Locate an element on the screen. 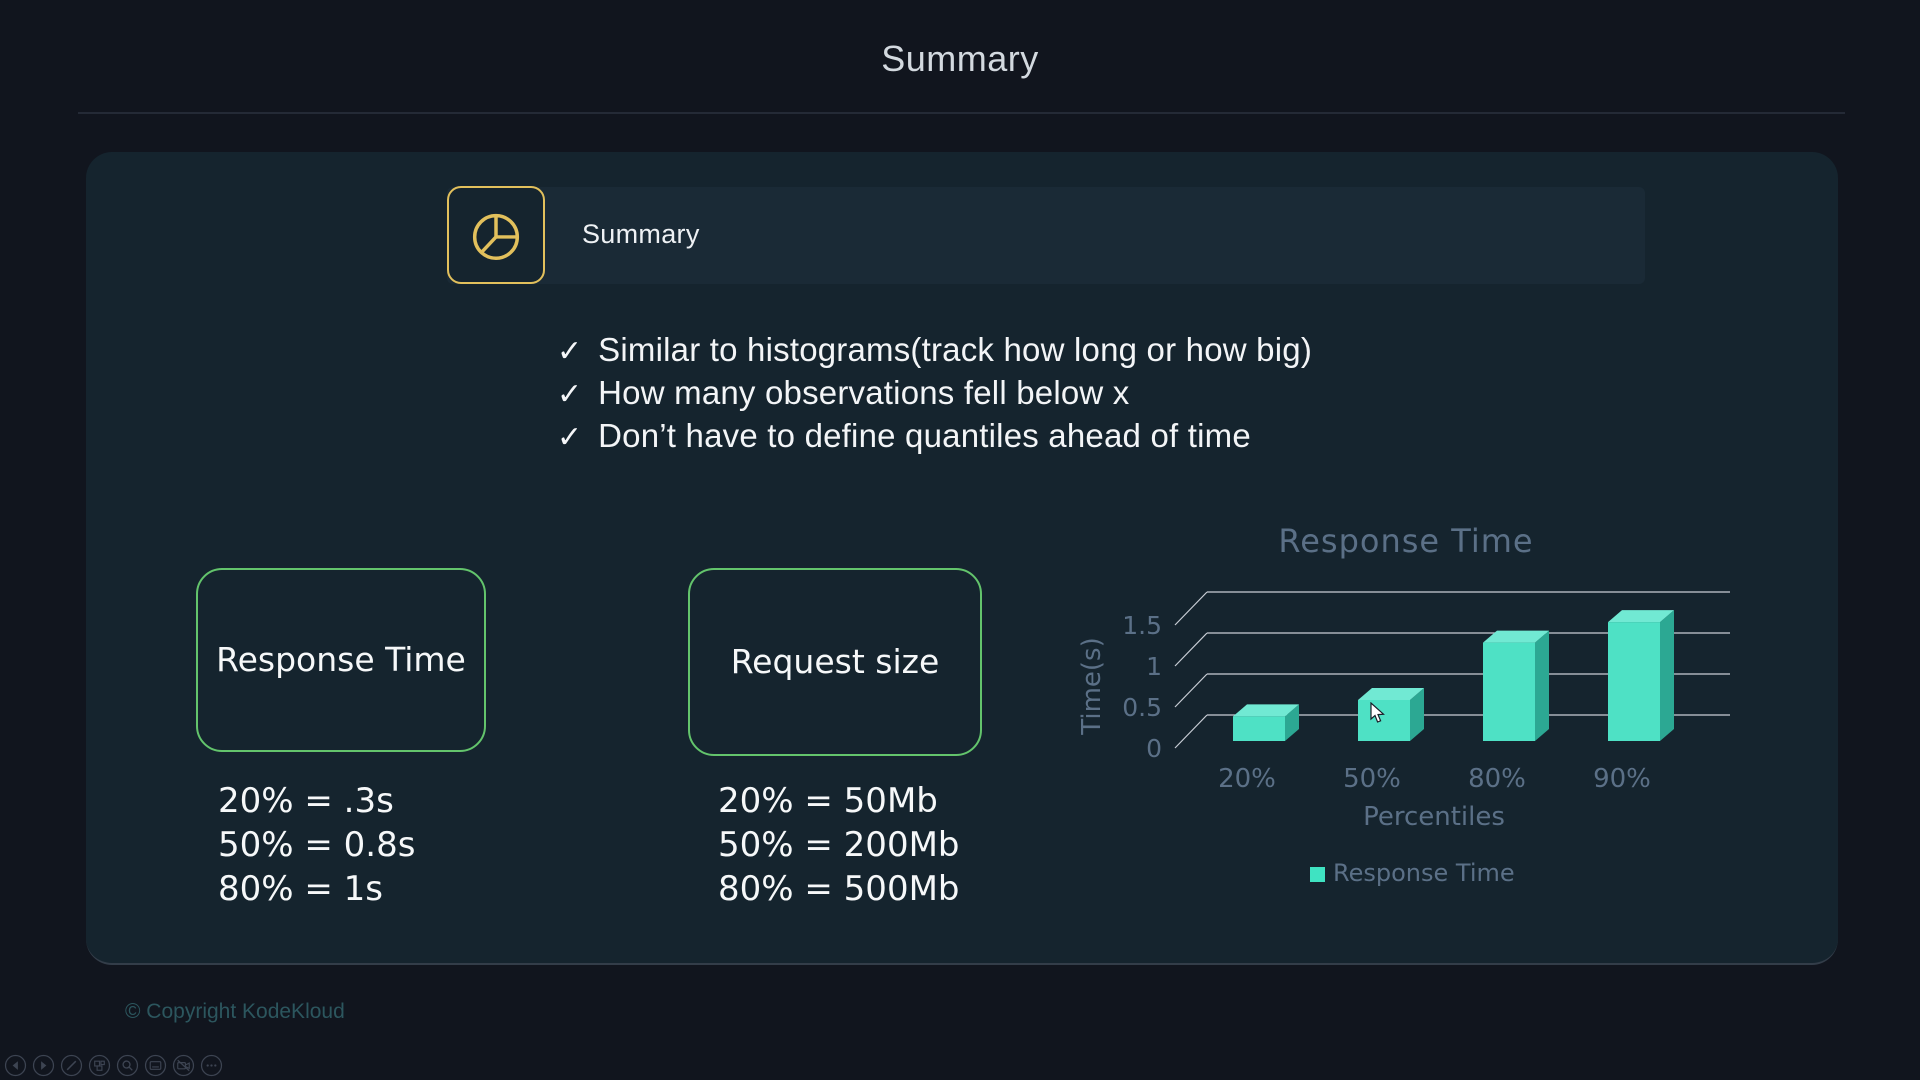 The width and height of the screenshot is (1920, 1080). bullet-text: How many observations fell below x is located at coordinates (864, 392).